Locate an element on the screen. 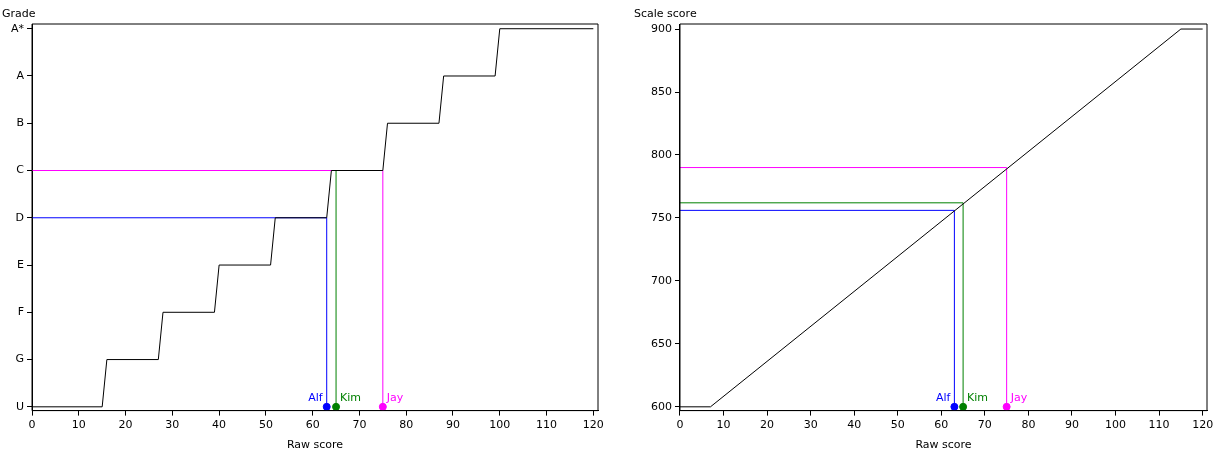 The image size is (1217, 460). y-tick-label: 800 is located at coordinates (661, 154).